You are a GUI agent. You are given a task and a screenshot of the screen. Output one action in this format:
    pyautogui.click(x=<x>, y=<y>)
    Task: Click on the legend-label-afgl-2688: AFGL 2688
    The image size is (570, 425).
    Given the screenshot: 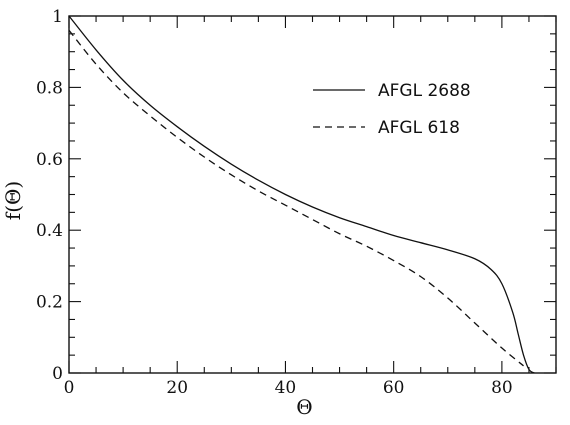 What is the action you would take?
    pyautogui.click(x=424, y=91)
    